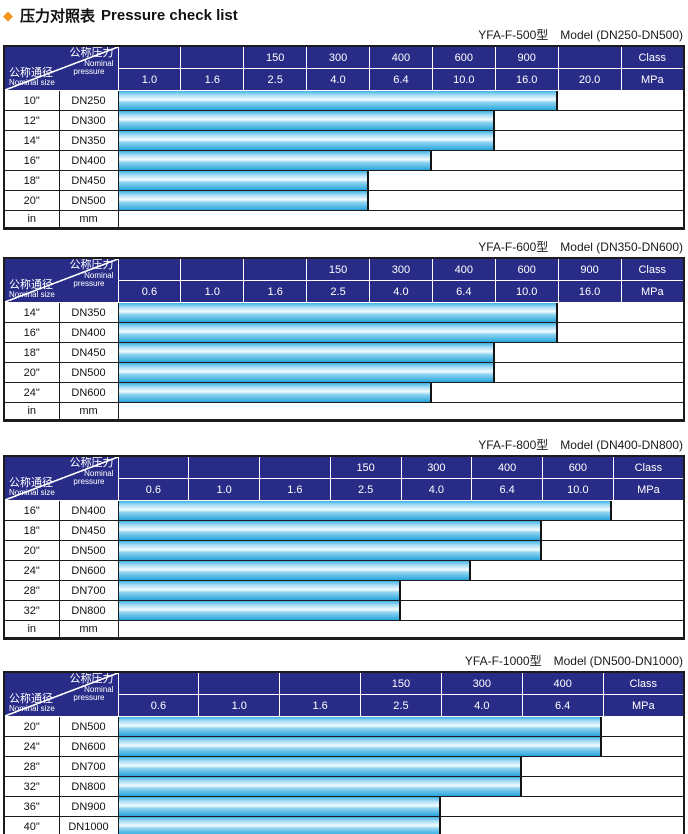 The width and height of the screenshot is (688, 834). Describe the element at coordinates (31, 372) in the screenshot. I see `size-inch-cell: 20"` at that location.